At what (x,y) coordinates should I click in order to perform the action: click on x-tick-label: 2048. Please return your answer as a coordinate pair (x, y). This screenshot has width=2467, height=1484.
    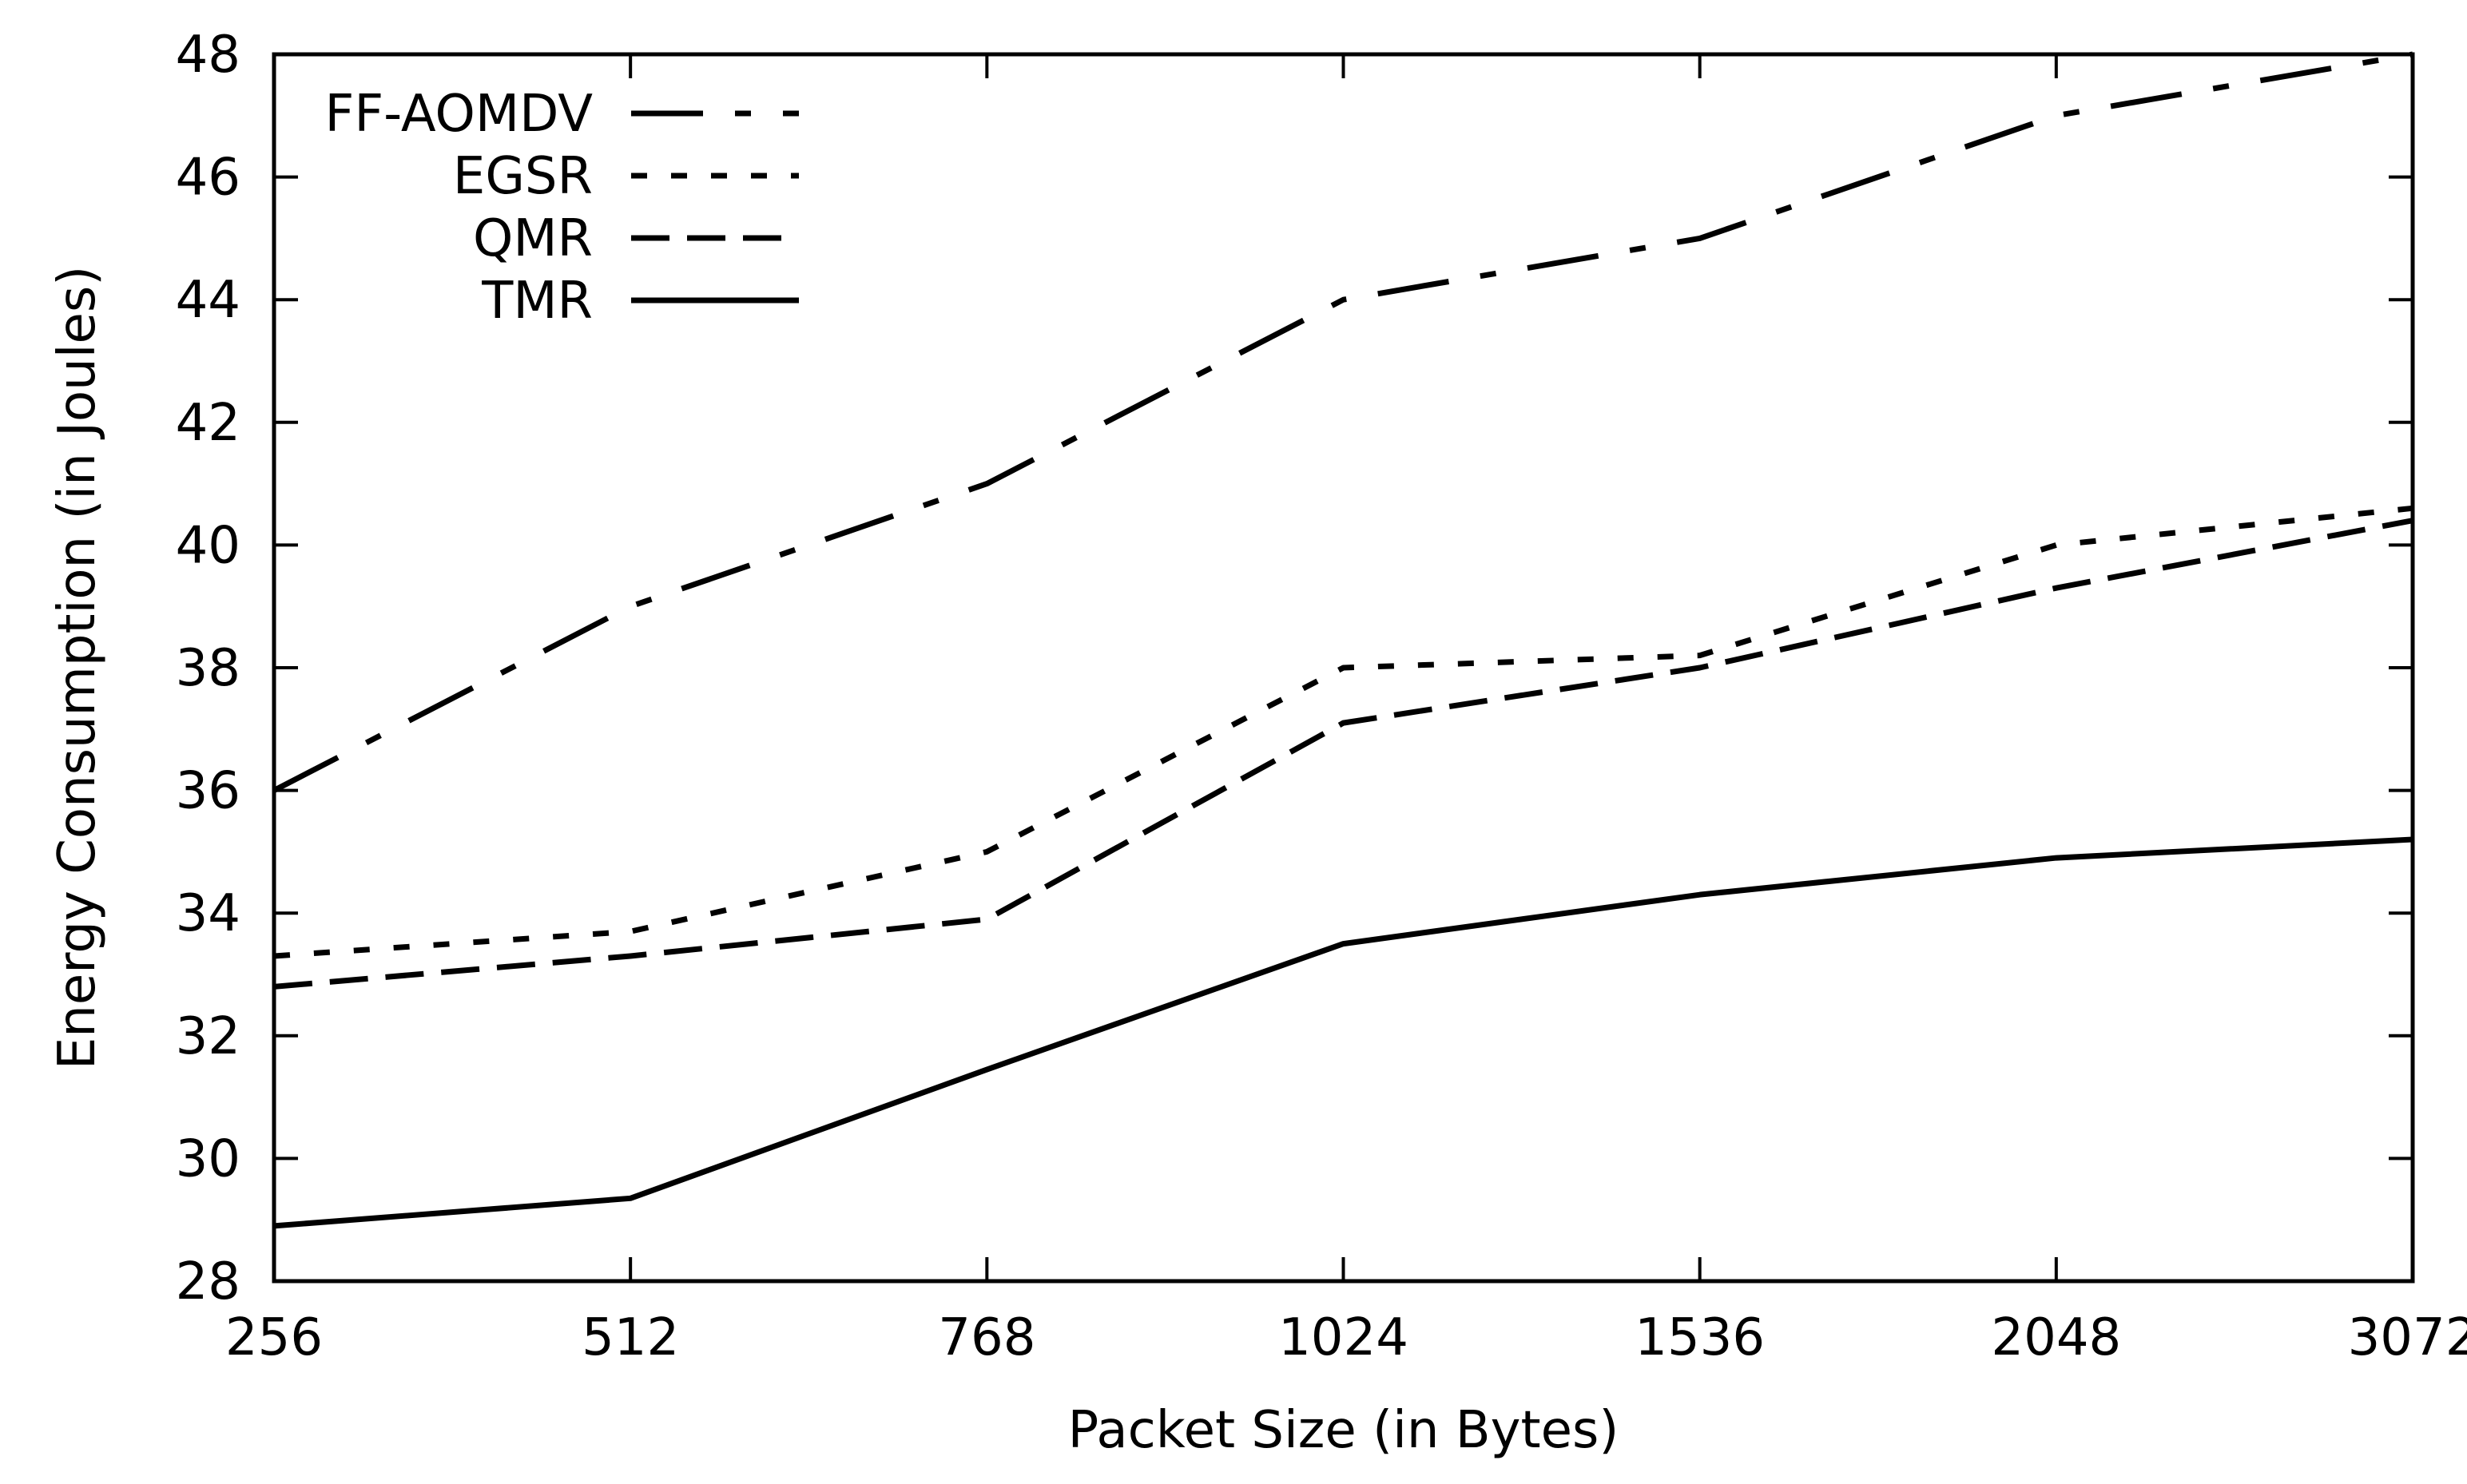
    Looking at the image, I should click on (2056, 1337).